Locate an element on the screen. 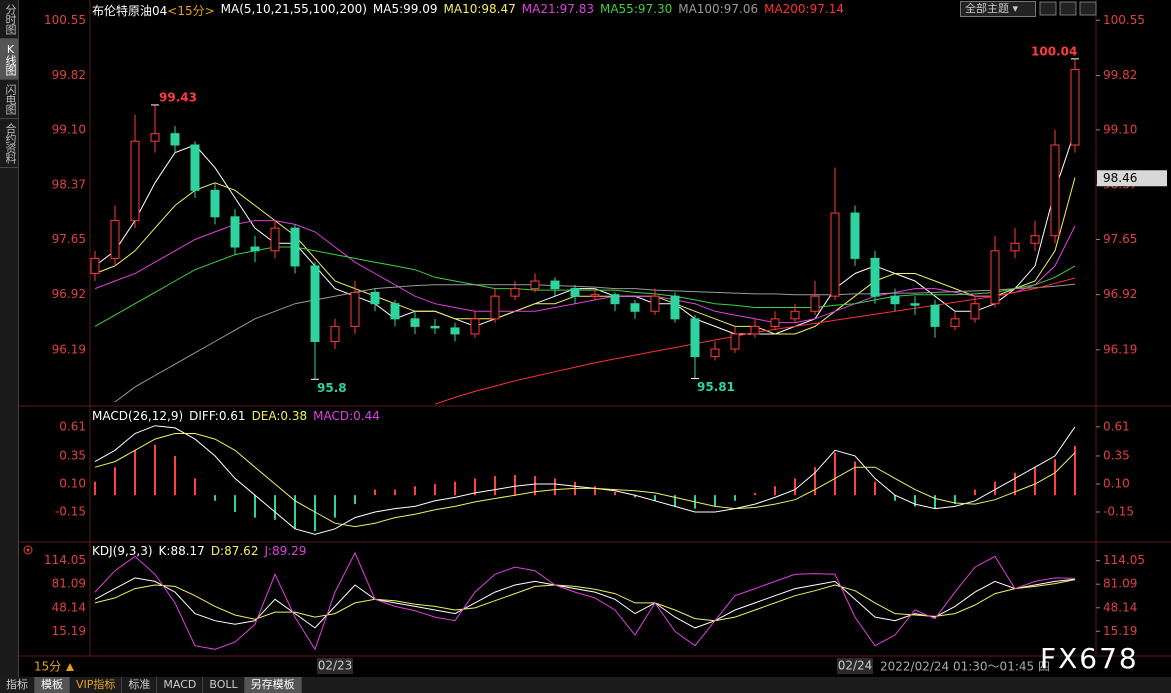 The width and height of the screenshot is (1171, 693). legend-entry: MA55:97.30 is located at coordinates (636, 9).